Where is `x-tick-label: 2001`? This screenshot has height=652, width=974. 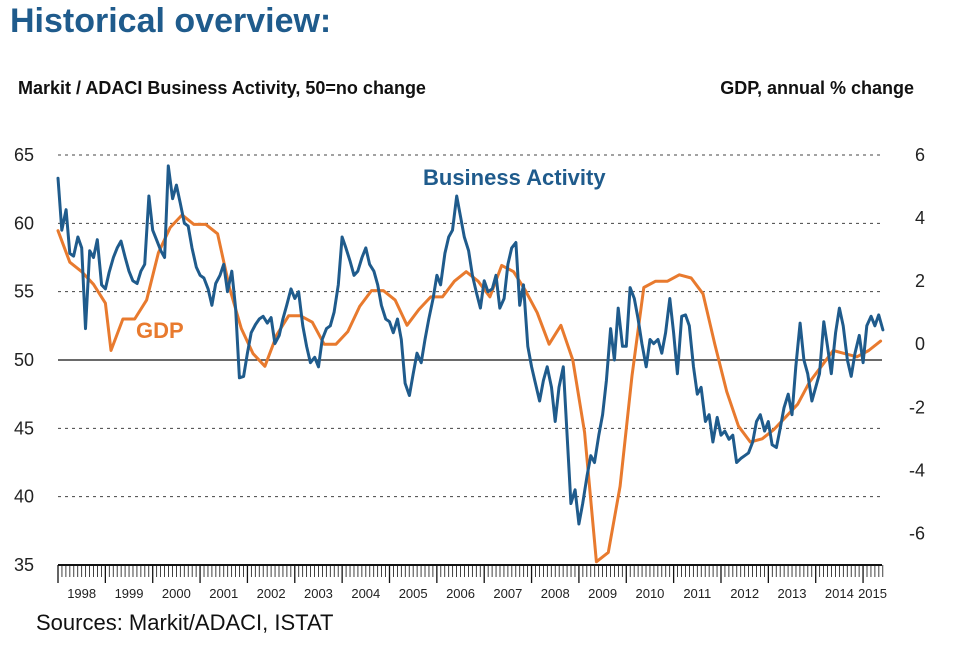 x-tick-label: 2001 is located at coordinates (223, 593).